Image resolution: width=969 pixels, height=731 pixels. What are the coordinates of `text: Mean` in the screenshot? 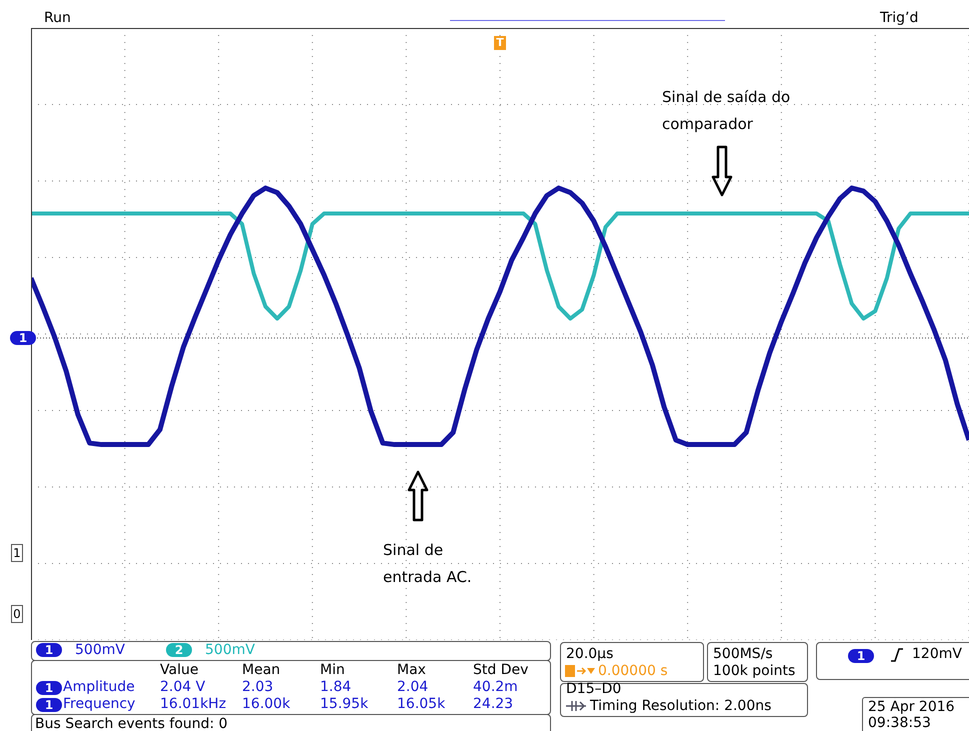 It's located at (261, 670).